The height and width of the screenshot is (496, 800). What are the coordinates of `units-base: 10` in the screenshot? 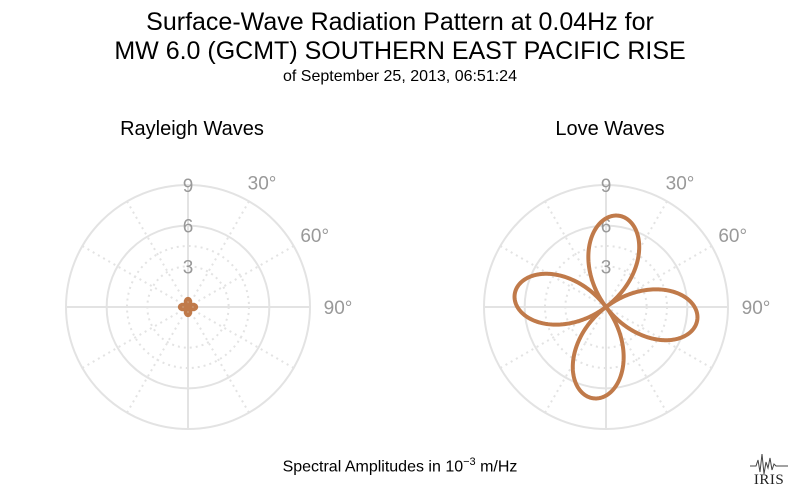 It's located at (454, 467).